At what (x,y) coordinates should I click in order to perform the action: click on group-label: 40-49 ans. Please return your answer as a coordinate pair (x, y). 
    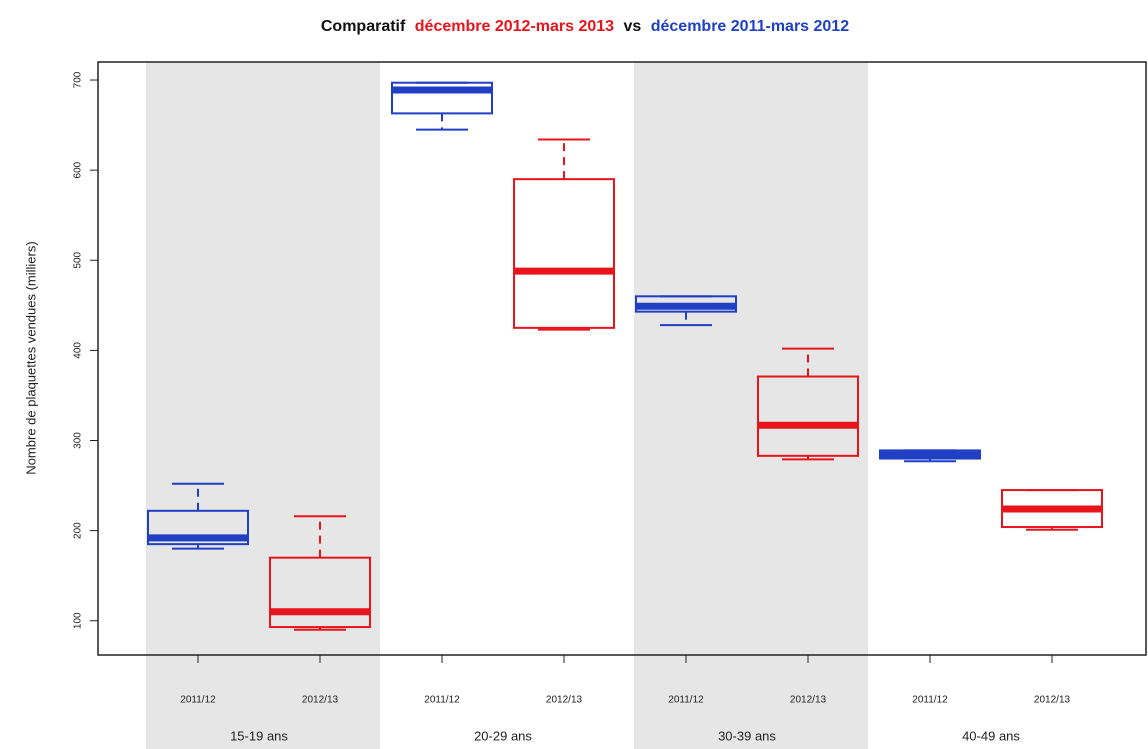
    Looking at the image, I should click on (991, 735).